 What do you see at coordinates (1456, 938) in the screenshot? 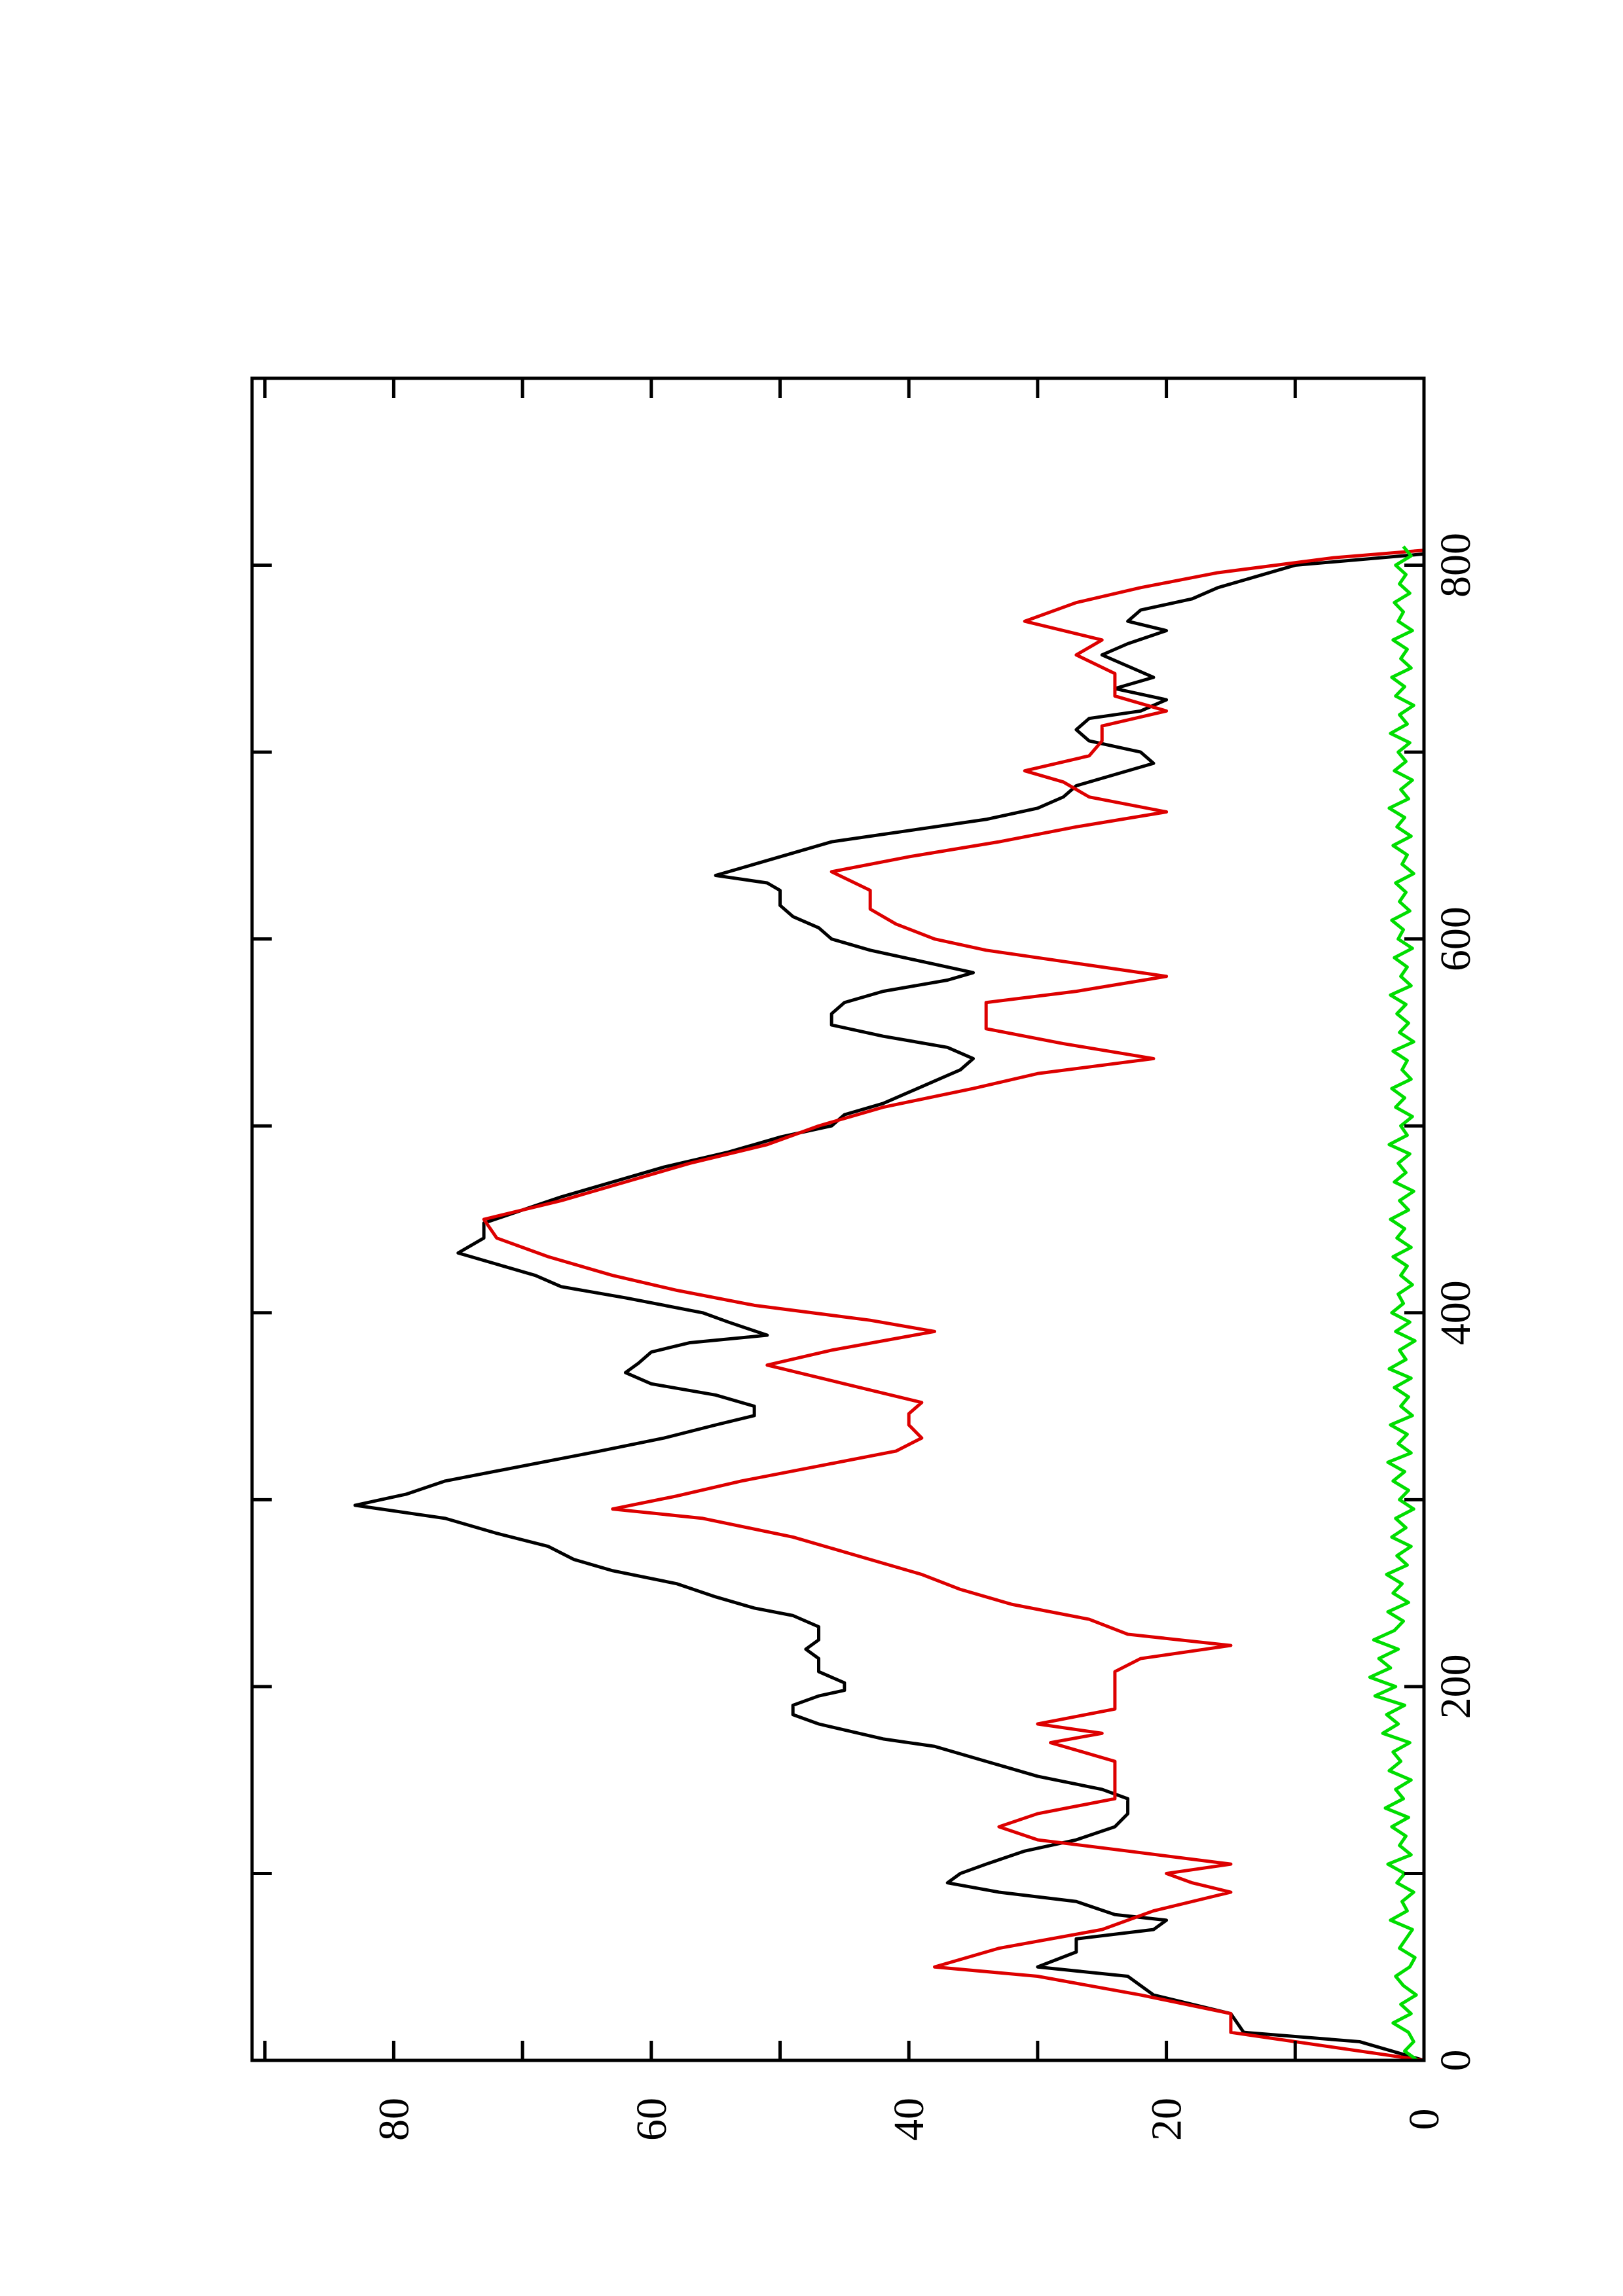
I see `x-tick-label: 600` at bounding box center [1456, 938].